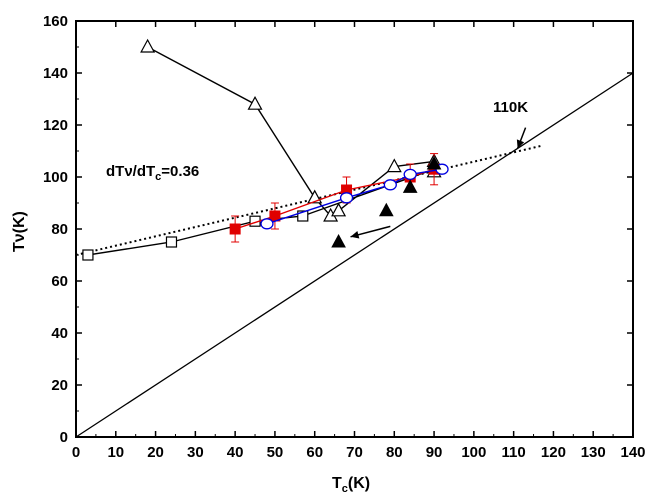  I want to click on y-tick-label: 40, so click(59, 333).